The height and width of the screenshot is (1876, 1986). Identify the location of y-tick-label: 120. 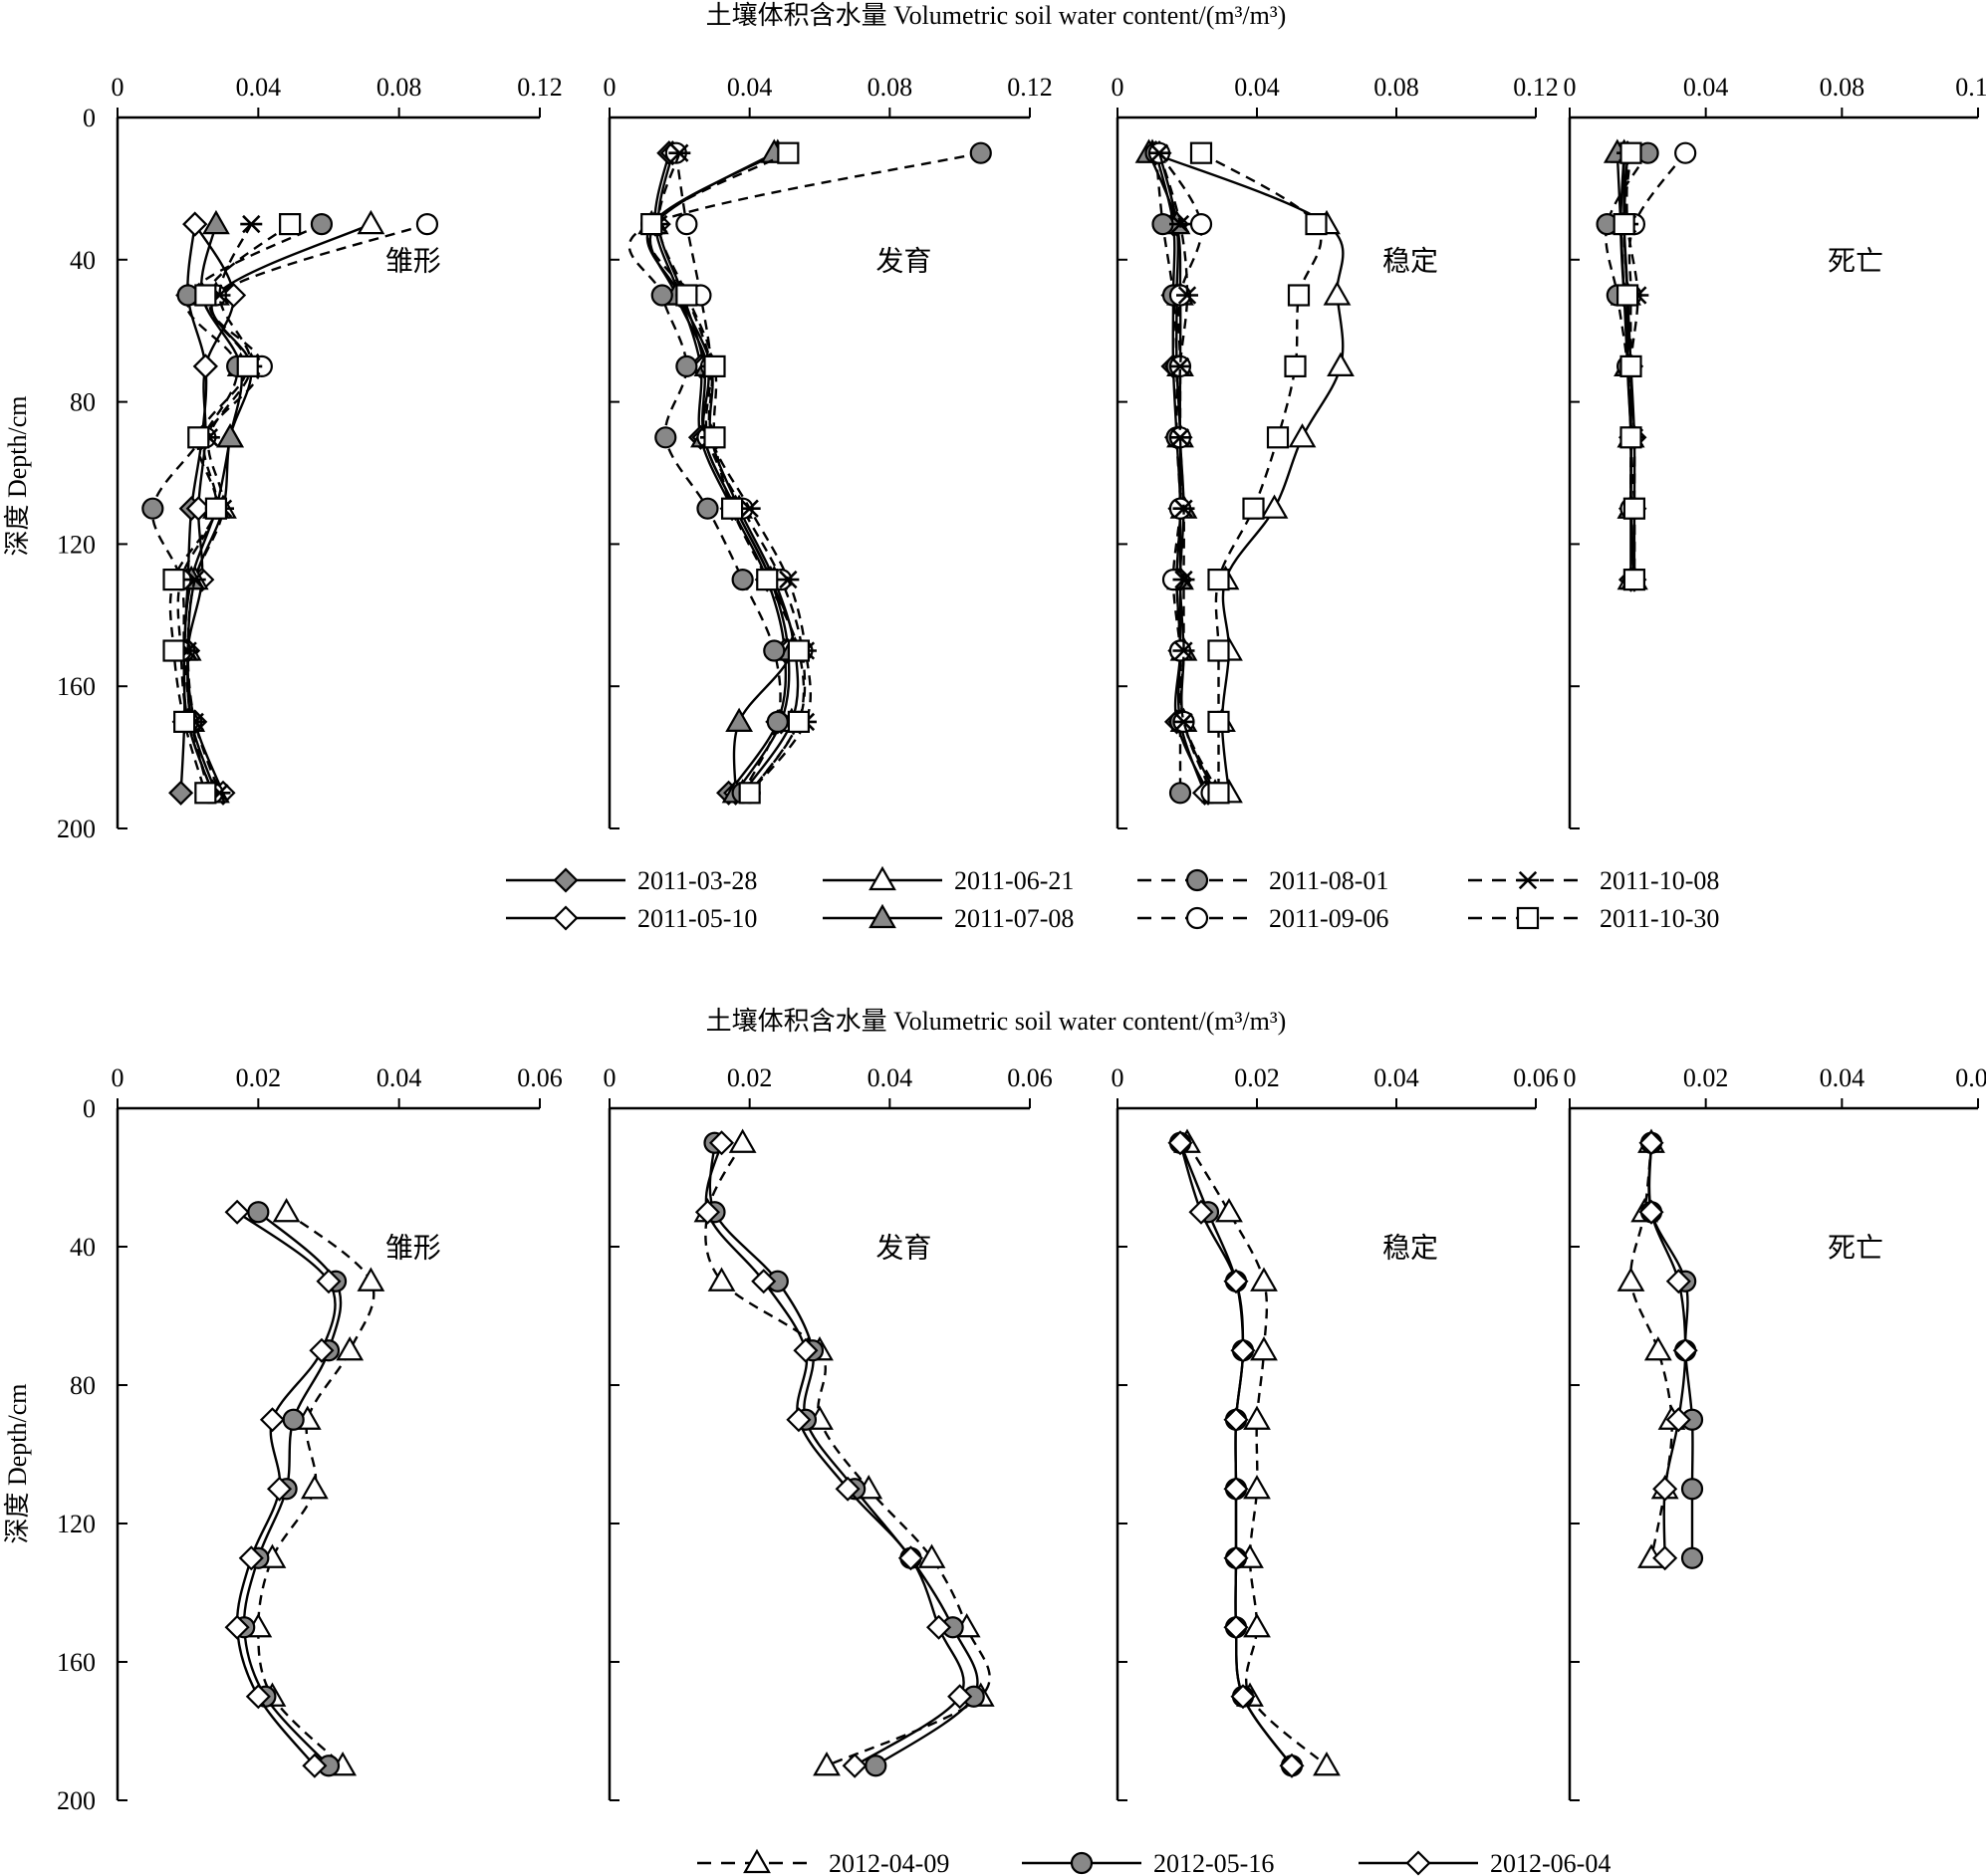
(76, 544).